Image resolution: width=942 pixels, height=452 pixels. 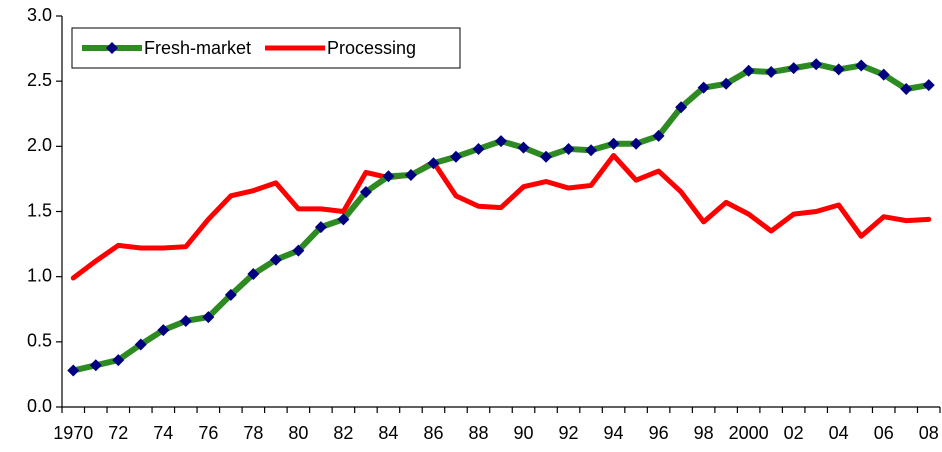 What do you see at coordinates (73, 433) in the screenshot?
I see `x-tick-label: 1970` at bounding box center [73, 433].